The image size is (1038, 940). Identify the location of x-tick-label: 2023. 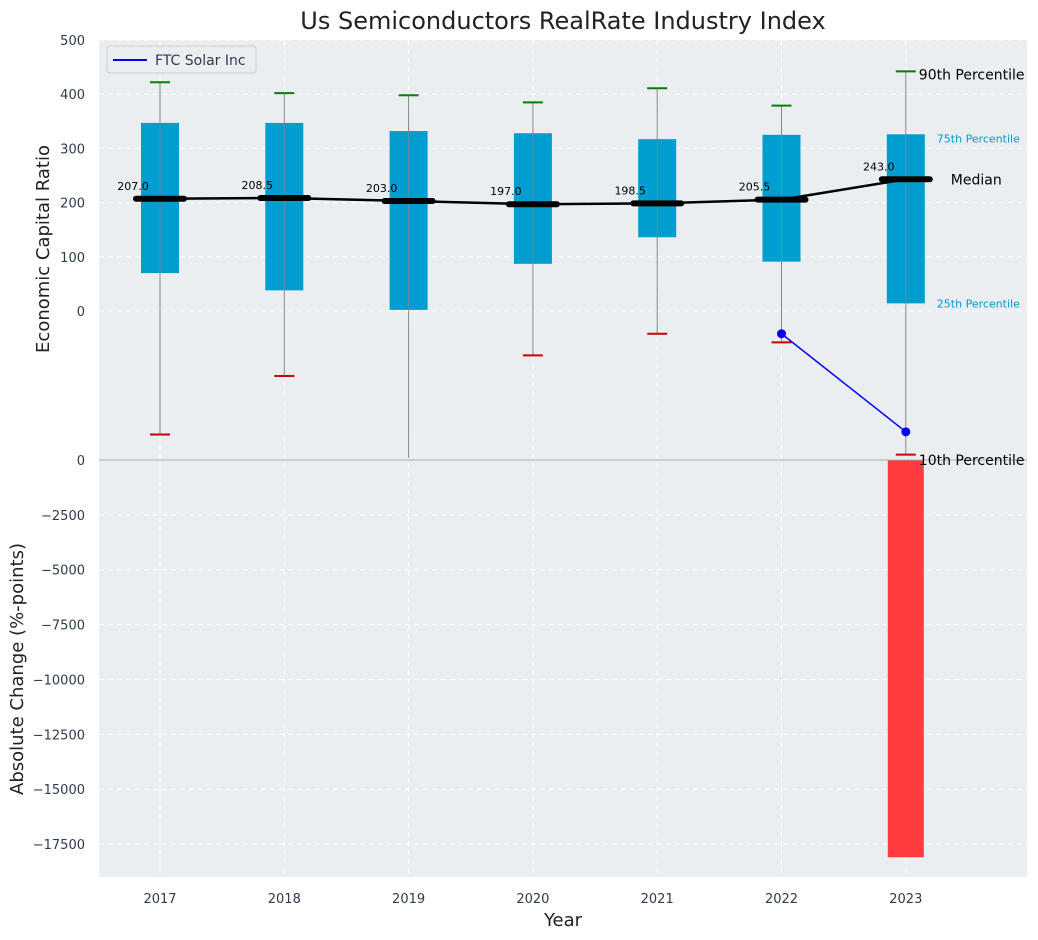
(905, 899).